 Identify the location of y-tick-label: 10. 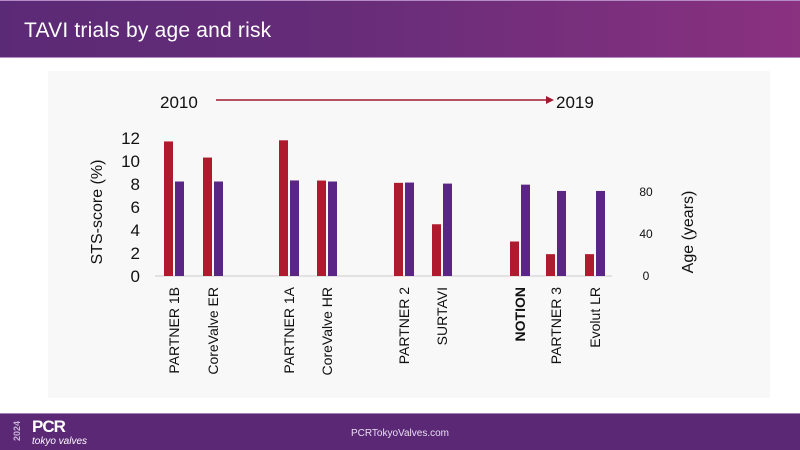
(130, 161).